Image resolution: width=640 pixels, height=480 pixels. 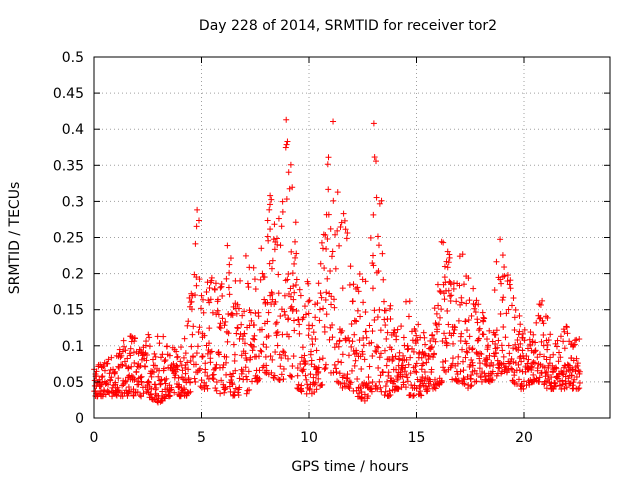 I want to click on y-tick-label: 0.45, so click(x=68, y=94).